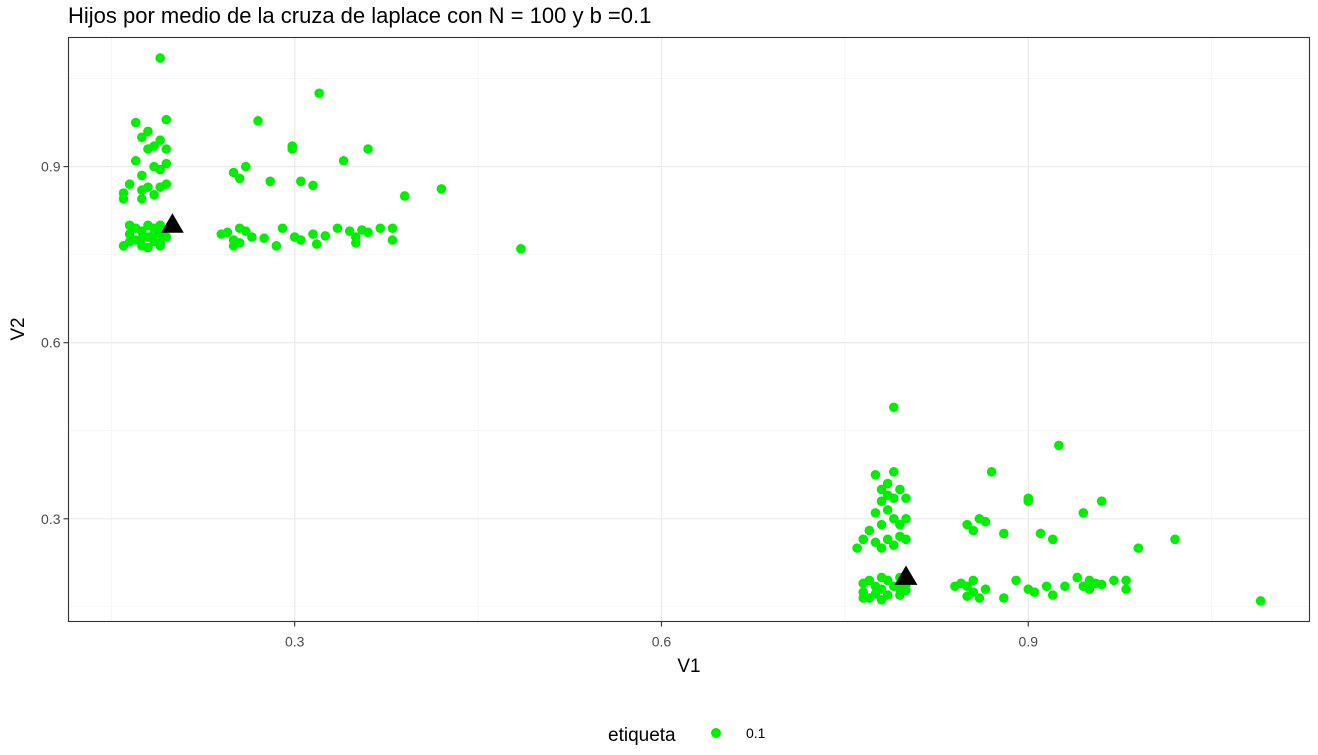 This screenshot has width=1318, height=755. I want to click on x-tick-label: 0.3, so click(295, 642).